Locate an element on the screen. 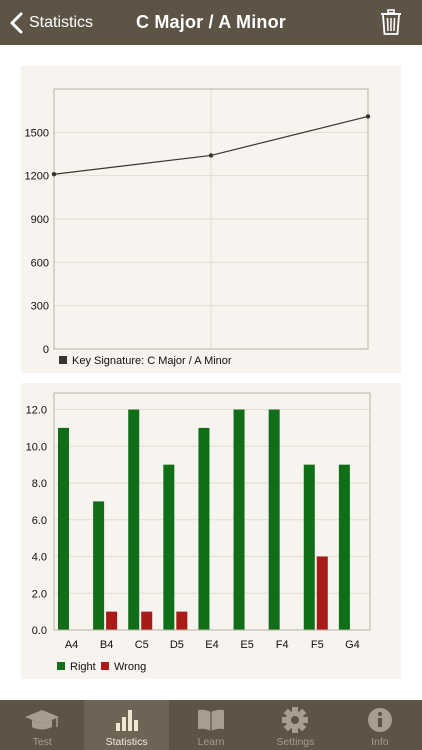 The image size is (422, 750). x-tick-label: C5 is located at coordinates (142, 645).